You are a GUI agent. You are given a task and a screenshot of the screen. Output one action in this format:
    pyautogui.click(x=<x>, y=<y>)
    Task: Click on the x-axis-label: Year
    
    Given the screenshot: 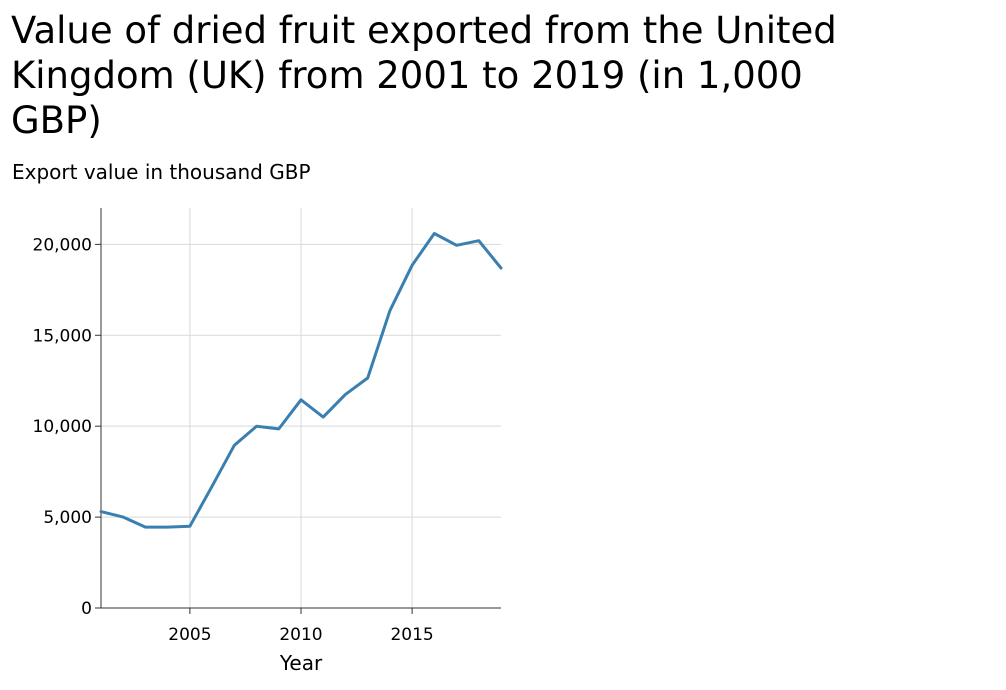 What is the action you would take?
    pyautogui.click(x=301, y=663)
    